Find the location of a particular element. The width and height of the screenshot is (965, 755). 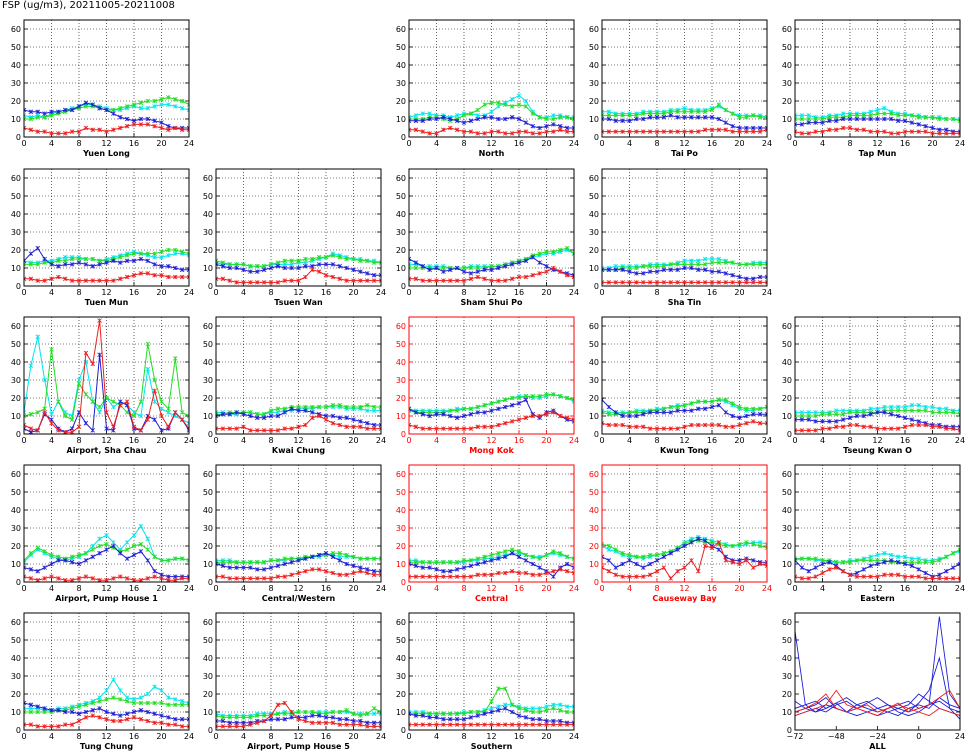

panel-title: Kwun Tong is located at coordinates (684, 450).